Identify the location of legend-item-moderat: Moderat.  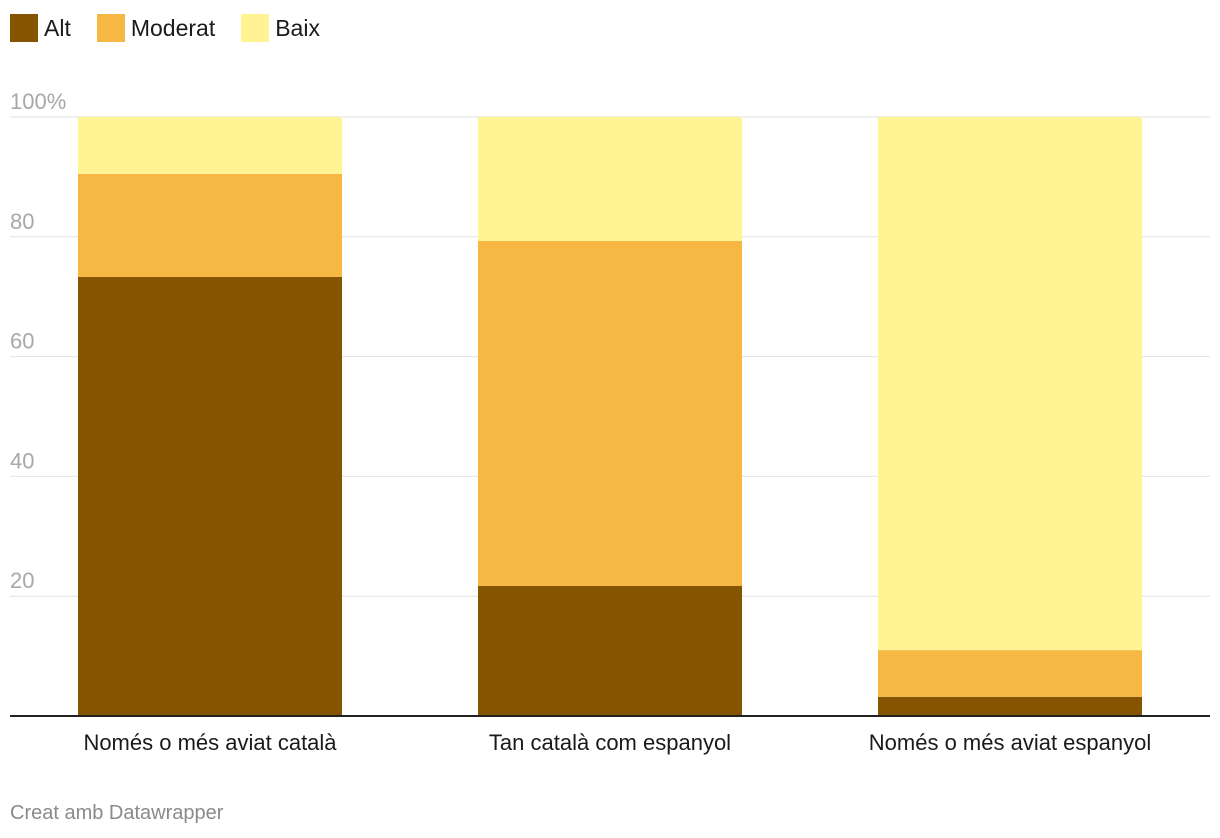
(156, 28).